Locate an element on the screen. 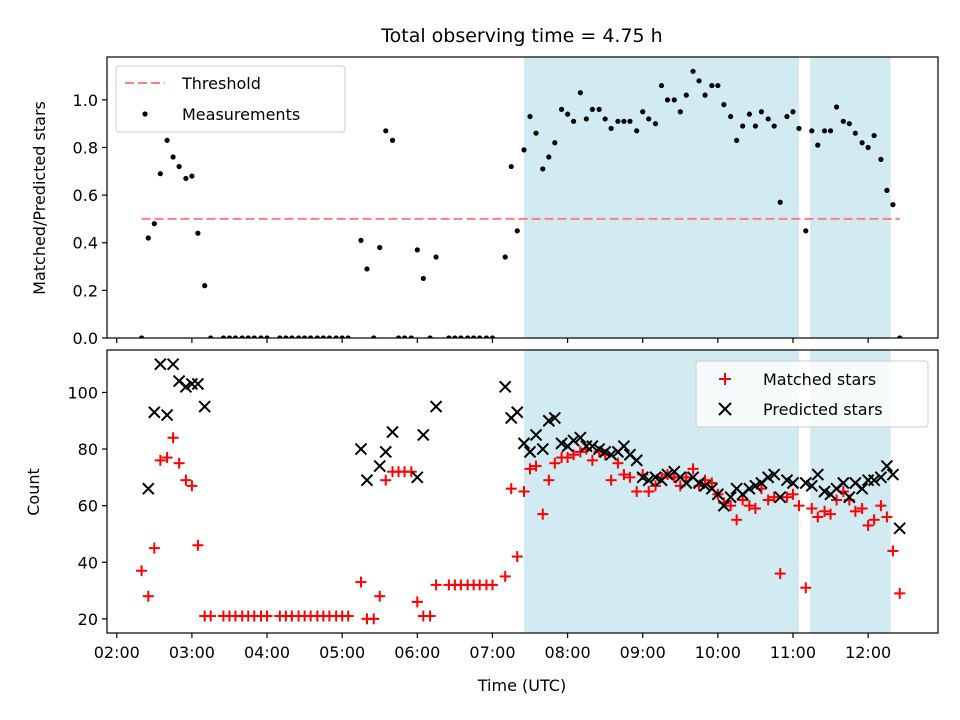  top-legend: Threshold Measurements is located at coordinates (230, 99).